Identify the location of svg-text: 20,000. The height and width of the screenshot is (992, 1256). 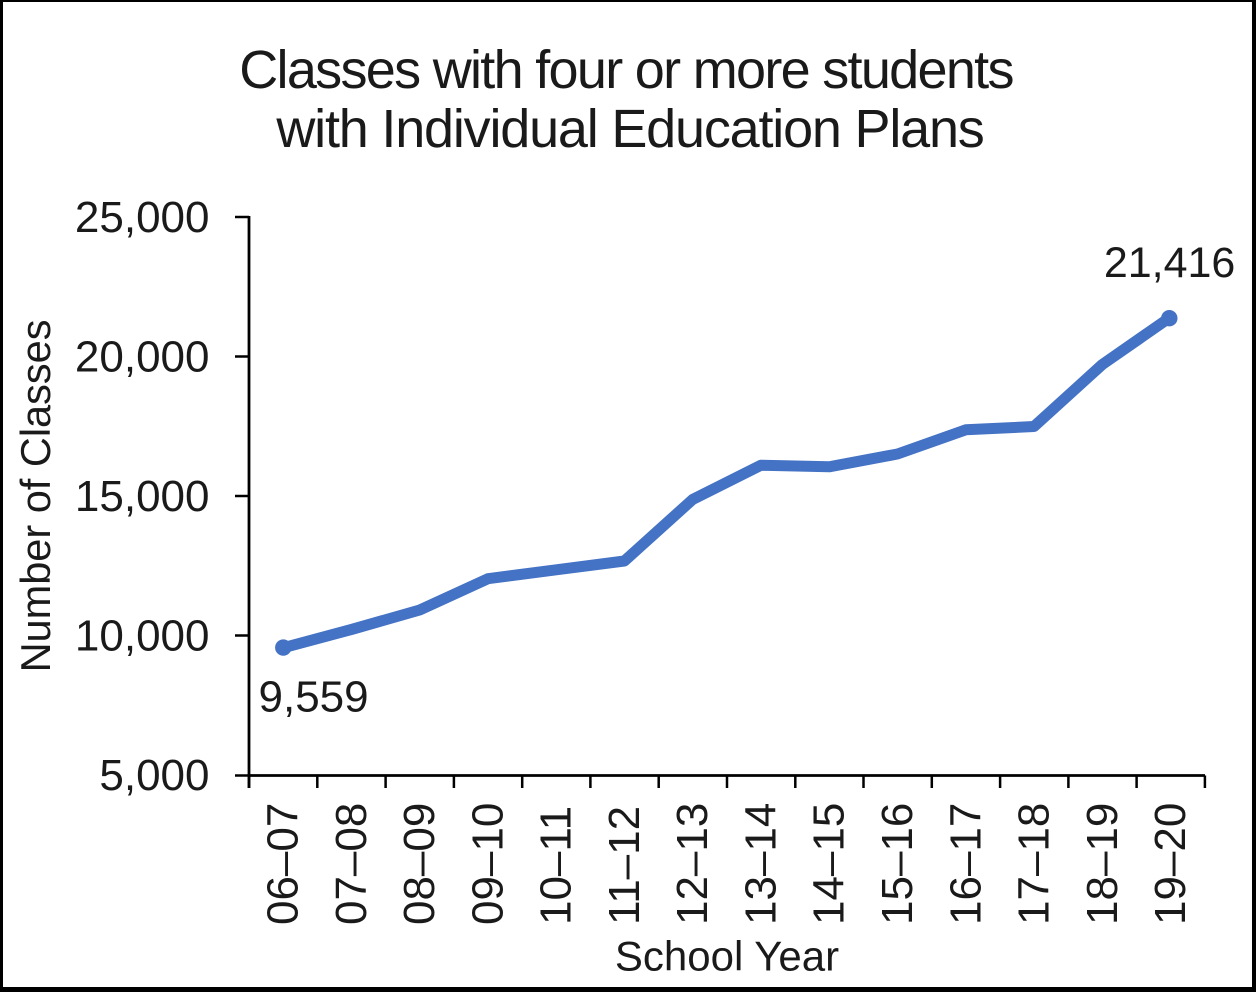
(142, 356).